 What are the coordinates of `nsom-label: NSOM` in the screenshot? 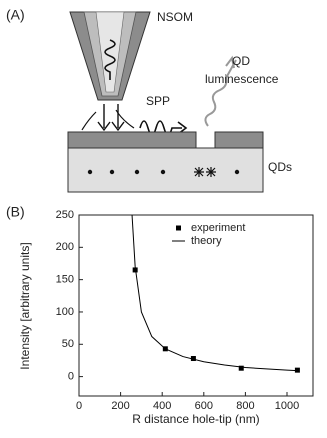 It's located at (175, 17).